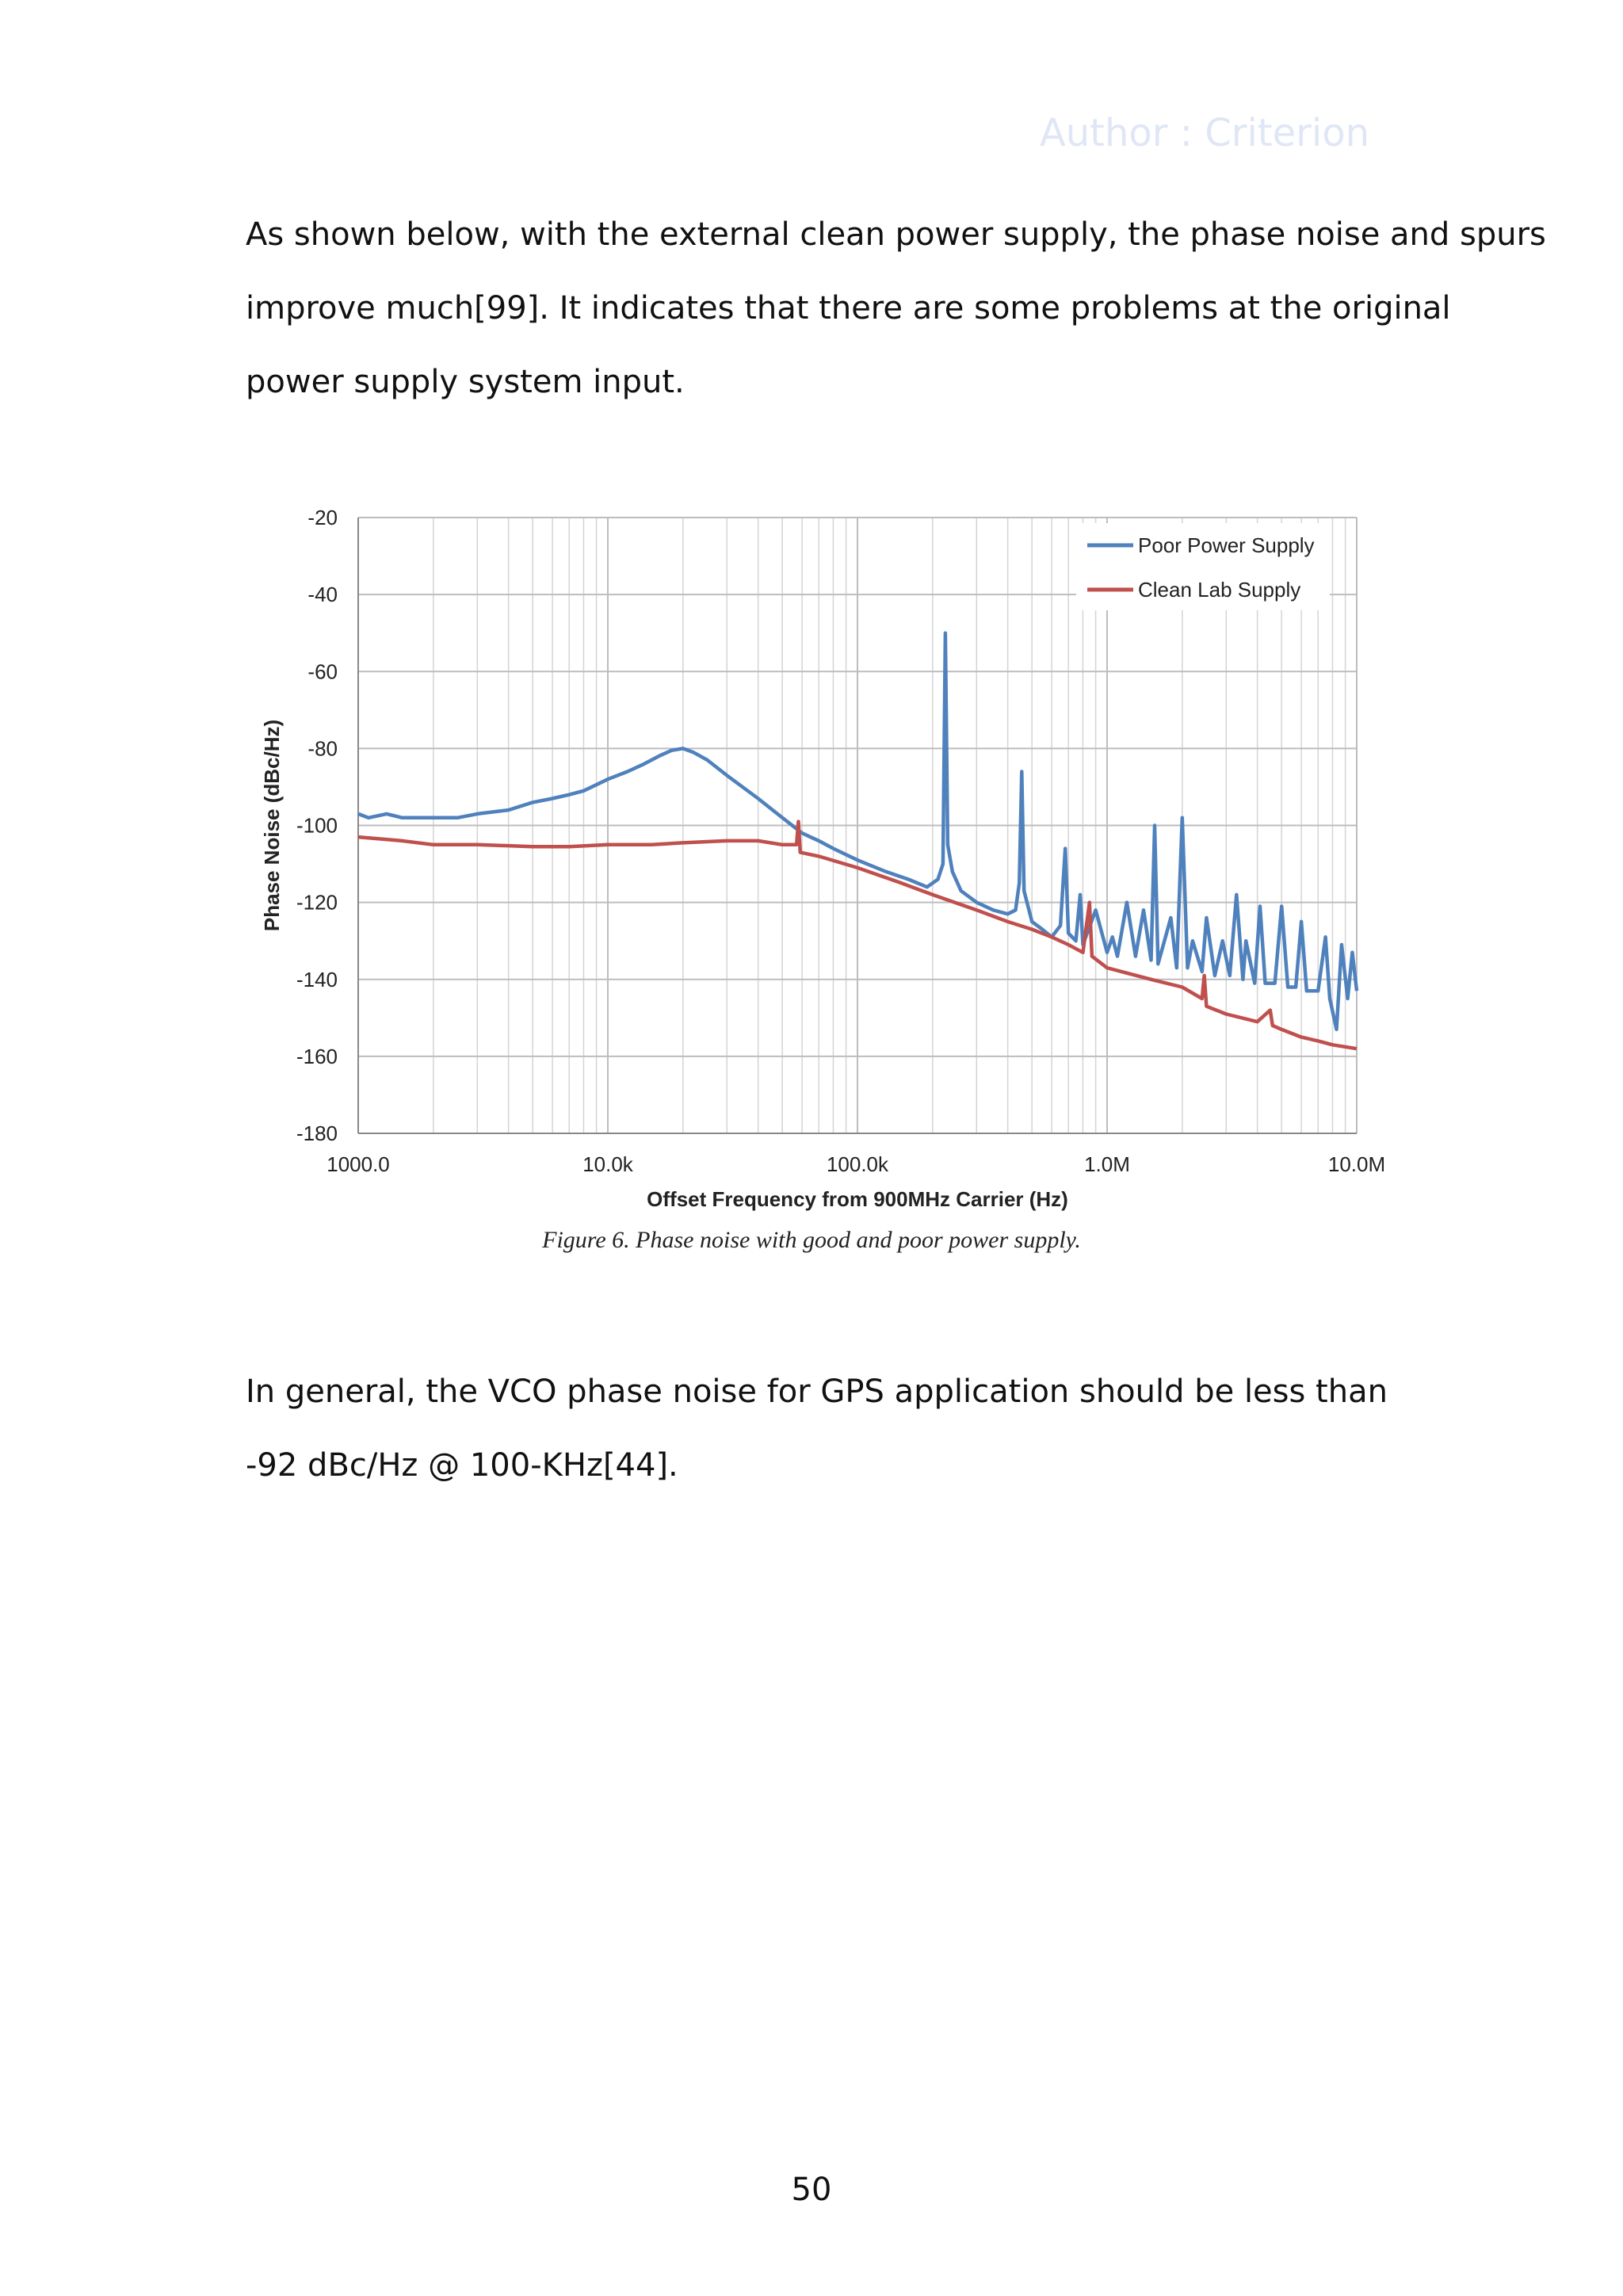 The width and height of the screenshot is (1623, 2296). What do you see at coordinates (317, 979) in the screenshot?
I see `y-tick-label: -140` at bounding box center [317, 979].